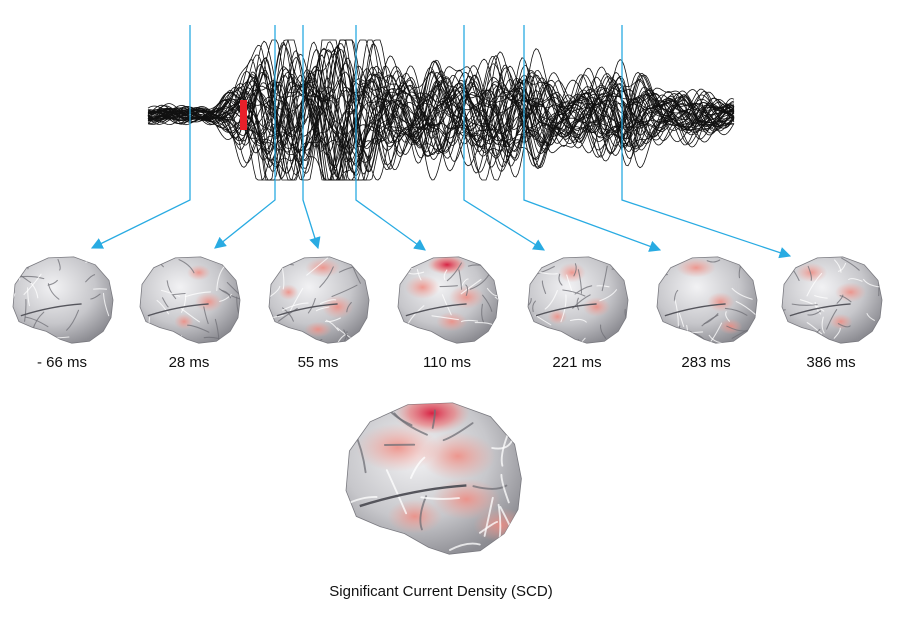 The height and width of the screenshot is (621, 900). I want to click on brain-maps-row, so click(447, 300).